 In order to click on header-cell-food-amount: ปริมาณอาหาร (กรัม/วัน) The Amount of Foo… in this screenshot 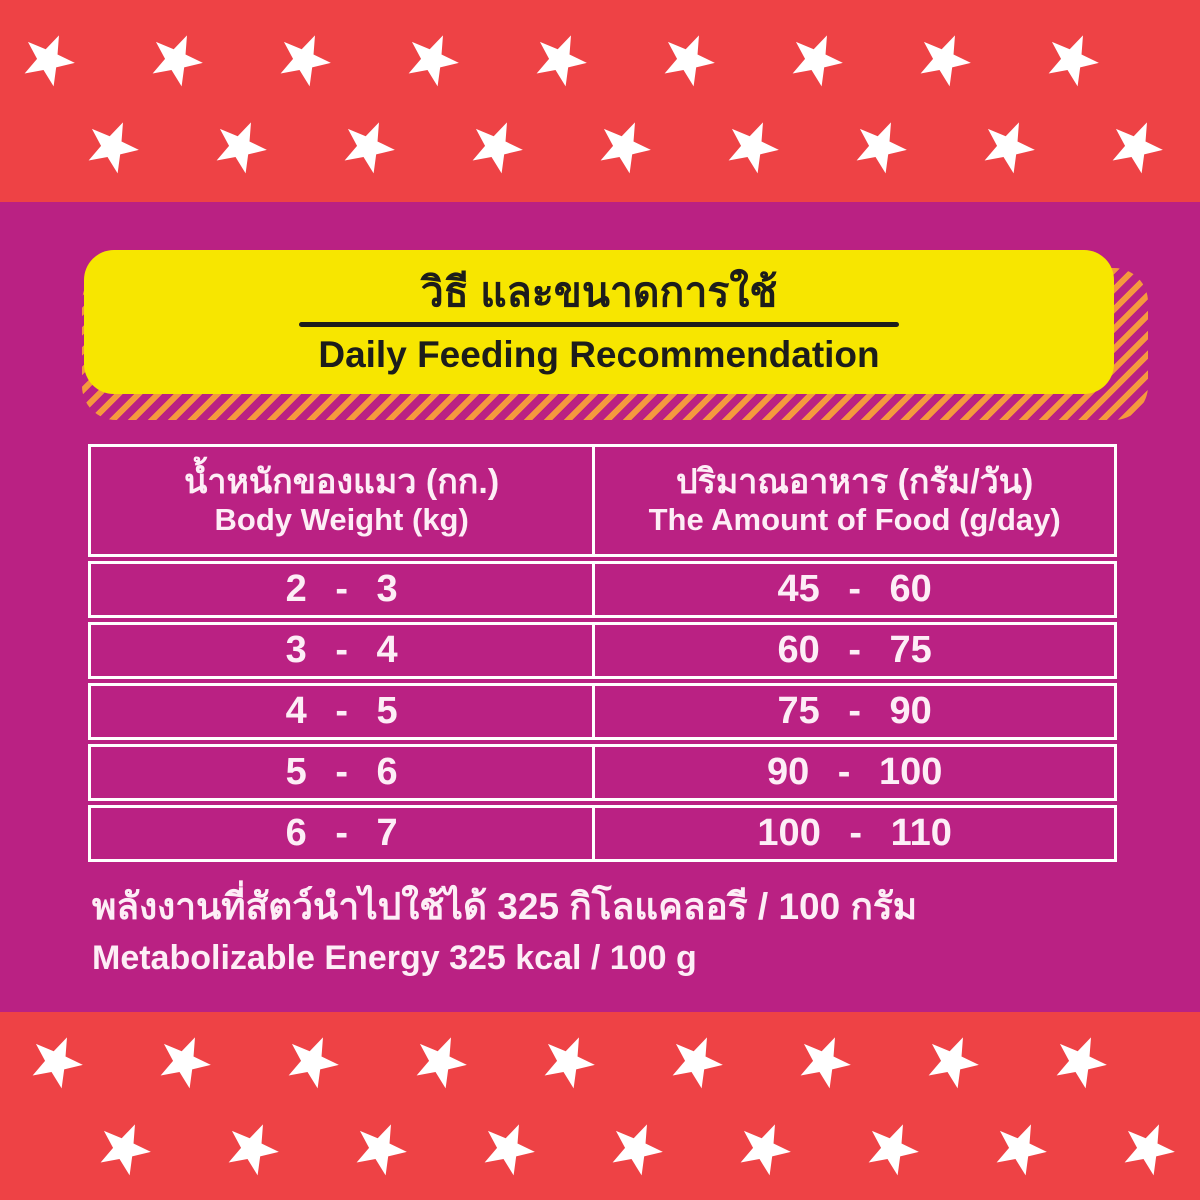, I will do `click(854, 500)`.